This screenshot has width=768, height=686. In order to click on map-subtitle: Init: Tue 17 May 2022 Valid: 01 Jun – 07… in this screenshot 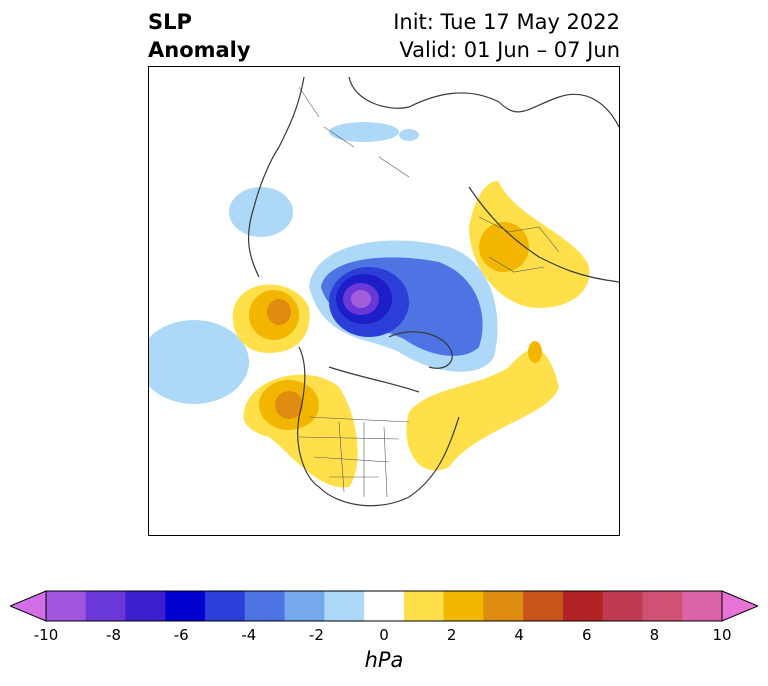, I will do `click(506, 36)`.